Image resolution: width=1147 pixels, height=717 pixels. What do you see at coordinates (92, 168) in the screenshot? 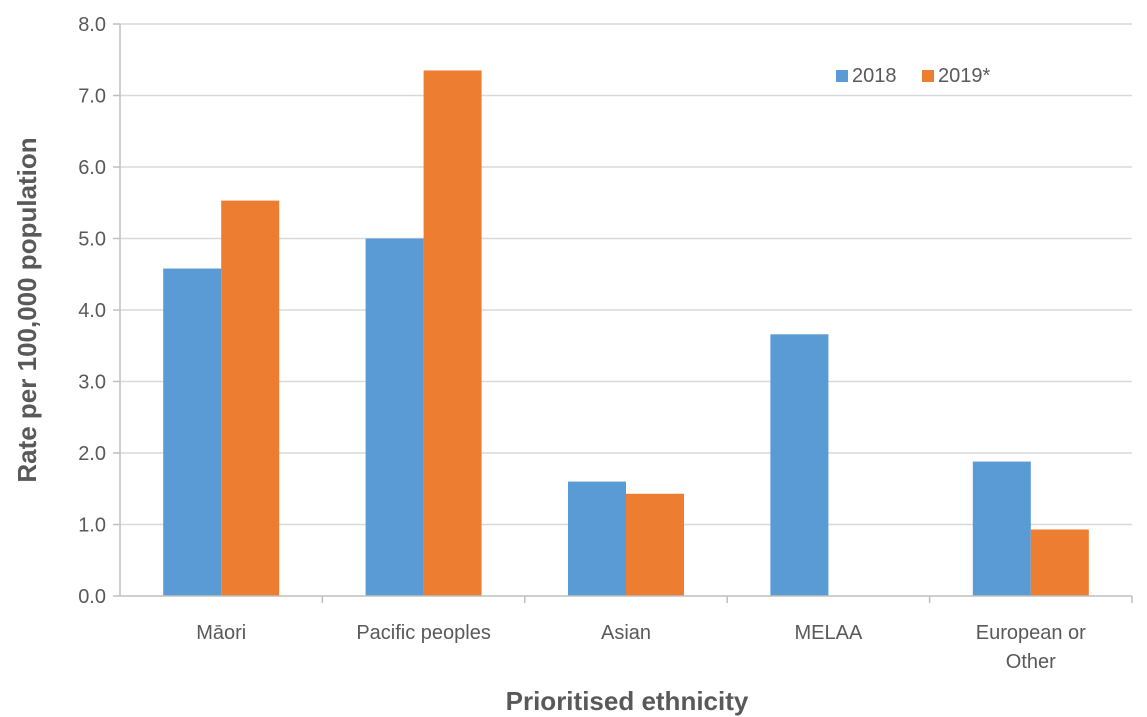
I see `y-tick-label: 6.0` at bounding box center [92, 168].